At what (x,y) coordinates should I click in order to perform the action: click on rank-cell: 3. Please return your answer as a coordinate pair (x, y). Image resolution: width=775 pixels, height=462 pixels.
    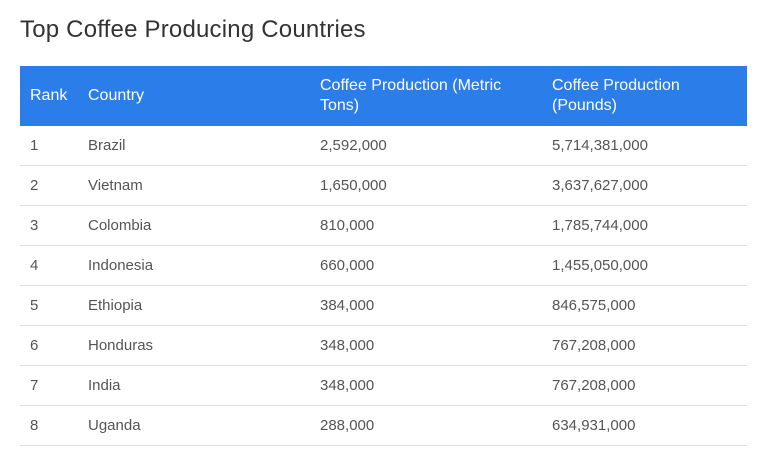
    Looking at the image, I should click on (49, 225).